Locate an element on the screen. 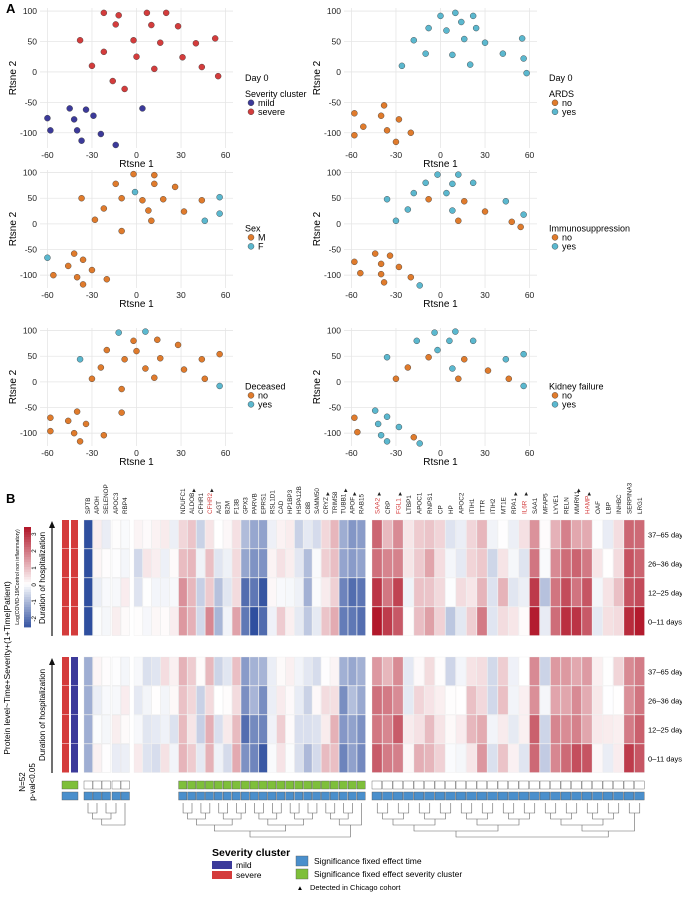 The width and height of the screenshot is (682, 900). row-label: 0–11 days is located at coordinates (665, 759).